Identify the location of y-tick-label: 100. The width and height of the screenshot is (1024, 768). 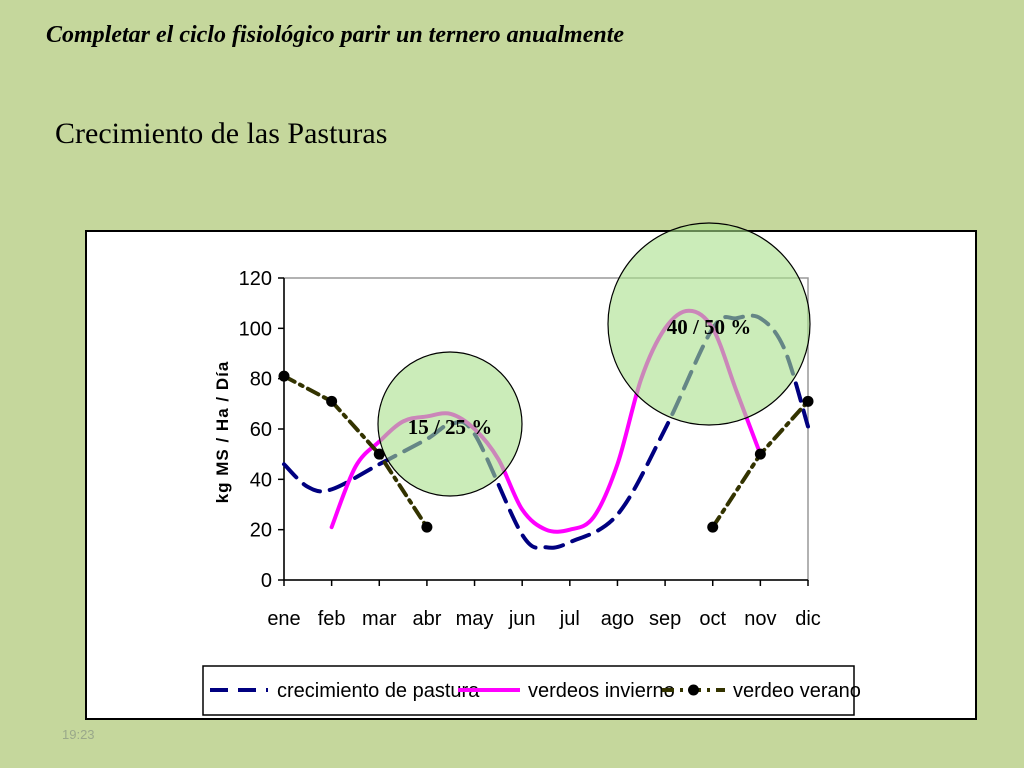
(255, 329).